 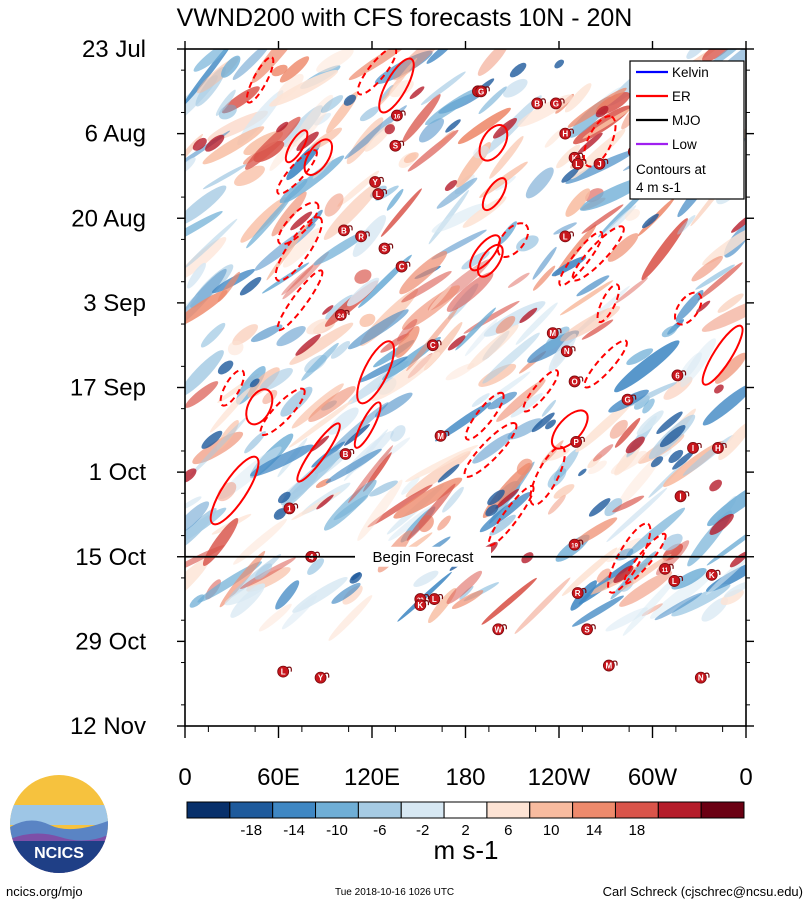 I want to click on storm-marker: 11, so click(x=666, y=568).